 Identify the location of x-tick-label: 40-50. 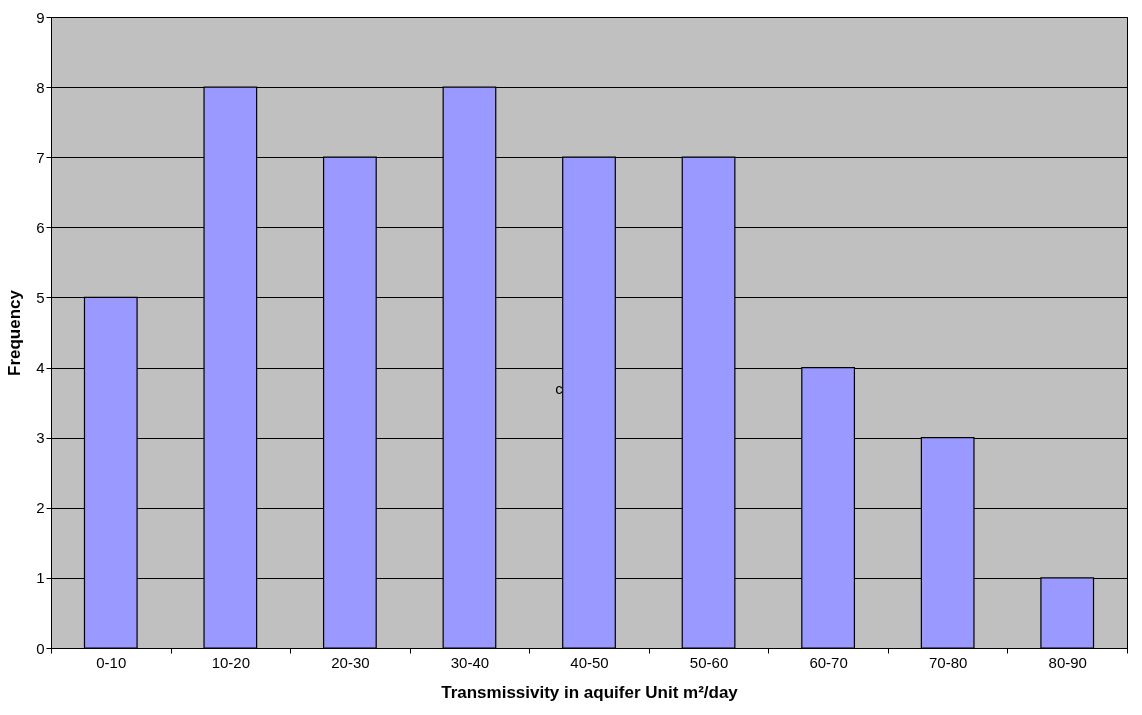
(589, 662).